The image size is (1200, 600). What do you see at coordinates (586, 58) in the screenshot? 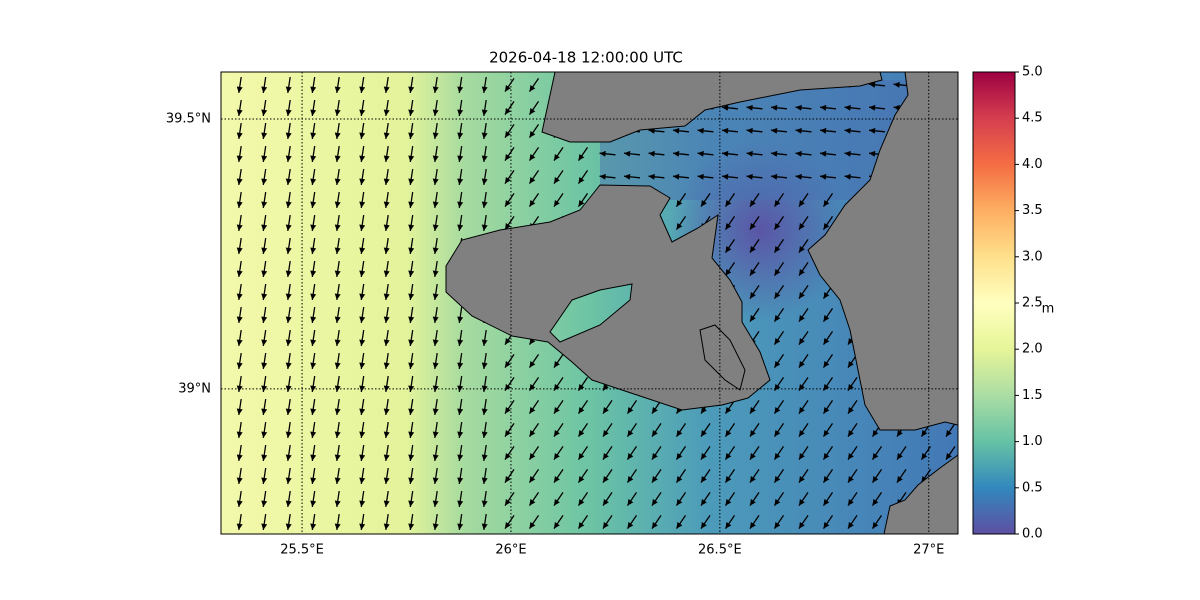
I see `title: 2026-04-18 12:00:00 UTC` at bounding box center [586, 58].